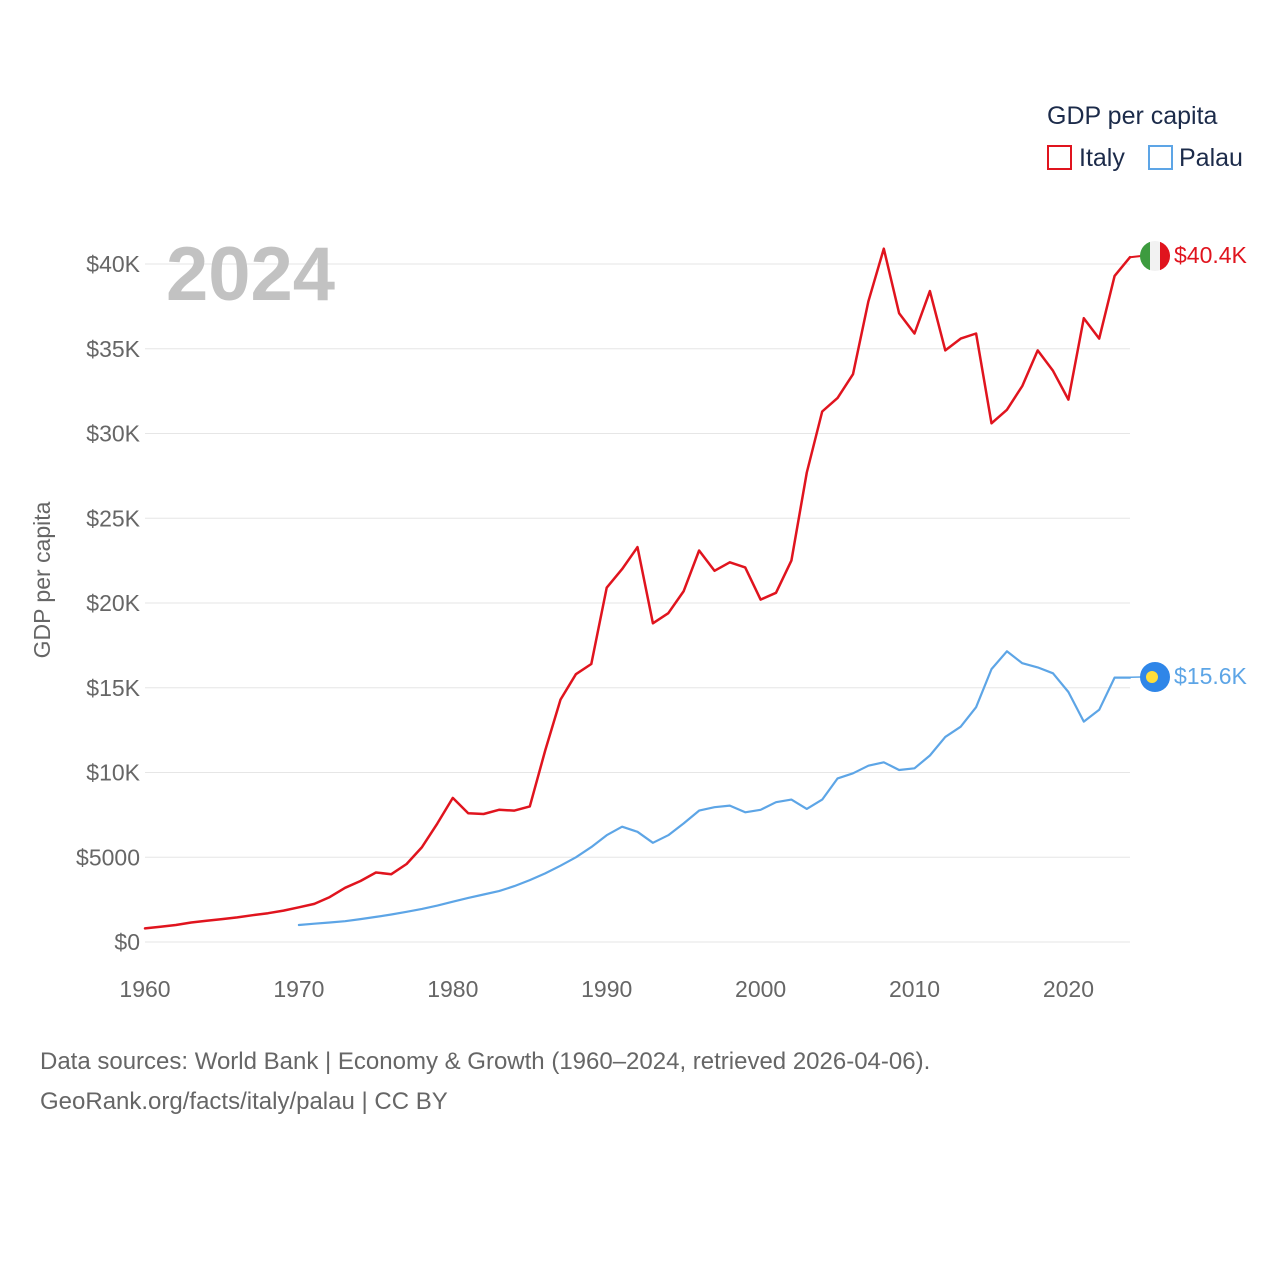 The image size is (1280, 1280). Describe the element at coordinates (1155, 677) in the screenshot. I see `palau-flag-icon` at that location.